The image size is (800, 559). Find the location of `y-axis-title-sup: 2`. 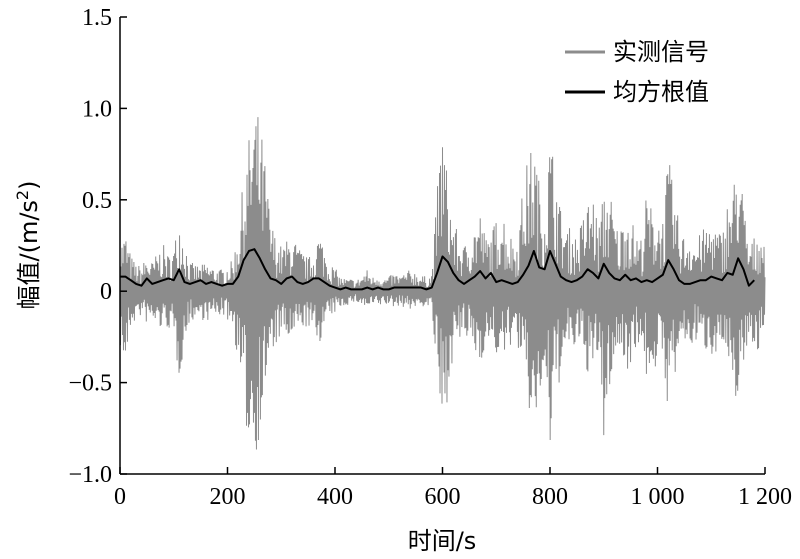

y-axis-title-sup: 2 is located at coordinates (22, 195).